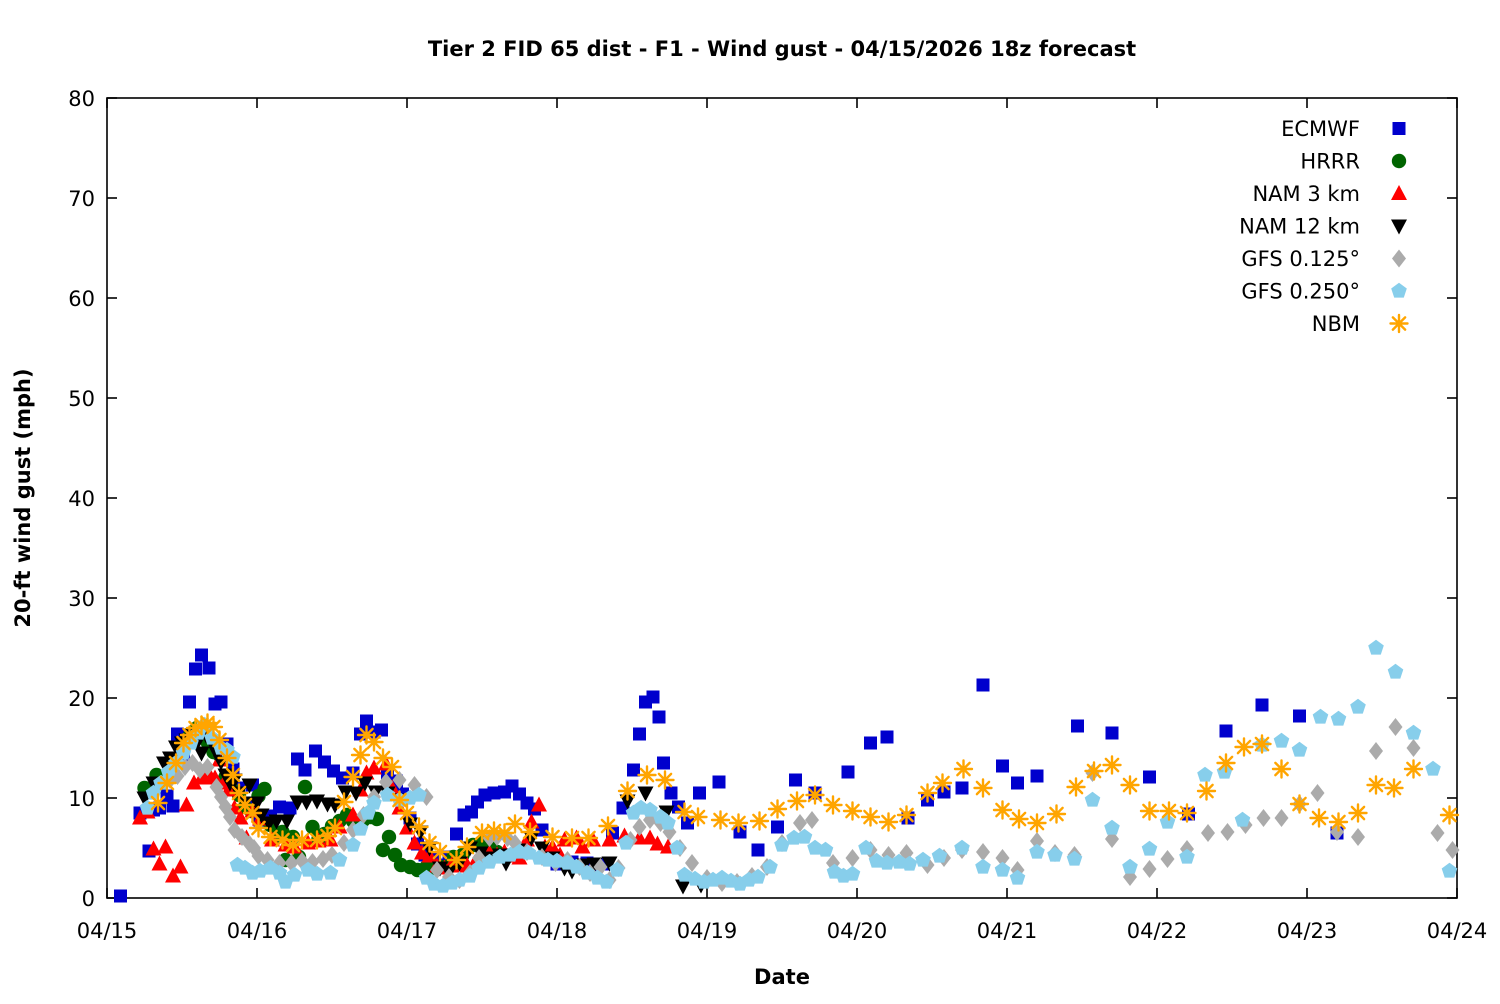 The image size is (1500, 1004). Describe the element at coordinates (81, 699) in the screenshot. I see `y-tick-label: 20` at that location.